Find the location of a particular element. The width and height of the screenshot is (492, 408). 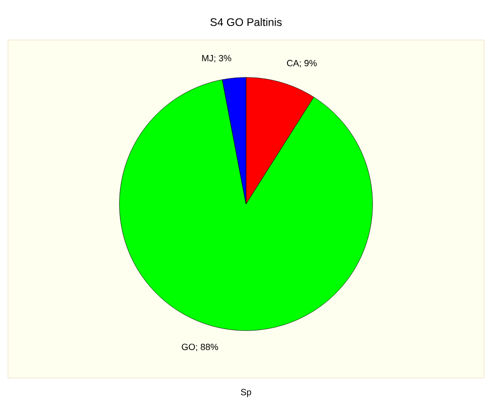

slice-label: MJ is located at coordinates (207, 58).